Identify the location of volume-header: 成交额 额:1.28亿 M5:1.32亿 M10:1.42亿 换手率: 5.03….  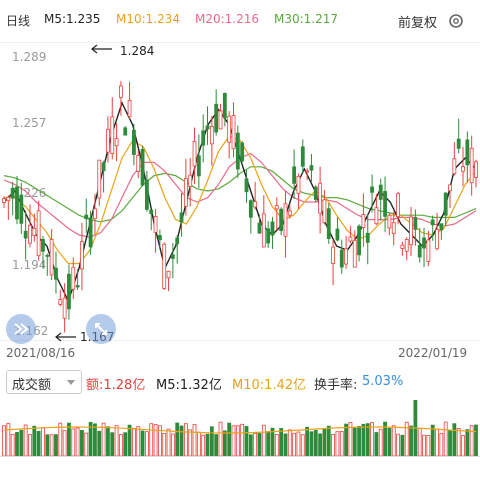
(240, 382).